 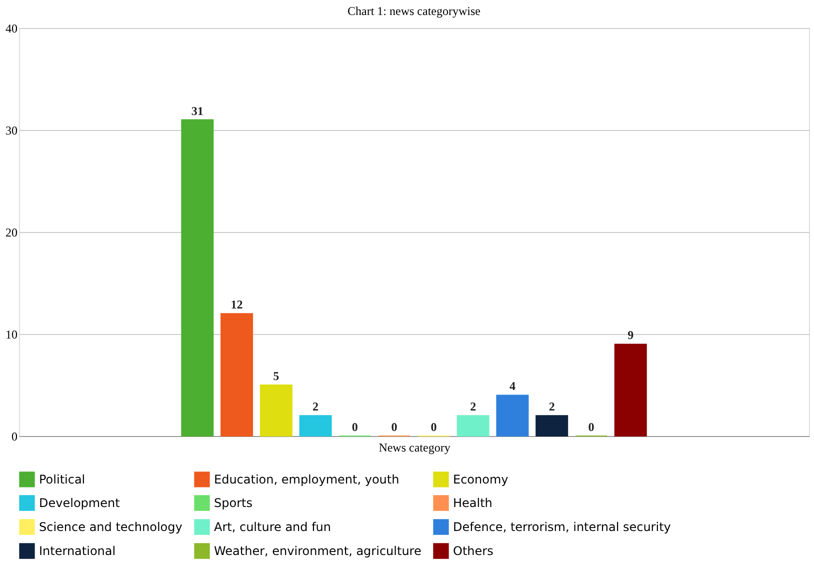 I want to click on y-tick-label: 30, so click(x=12, y=131).